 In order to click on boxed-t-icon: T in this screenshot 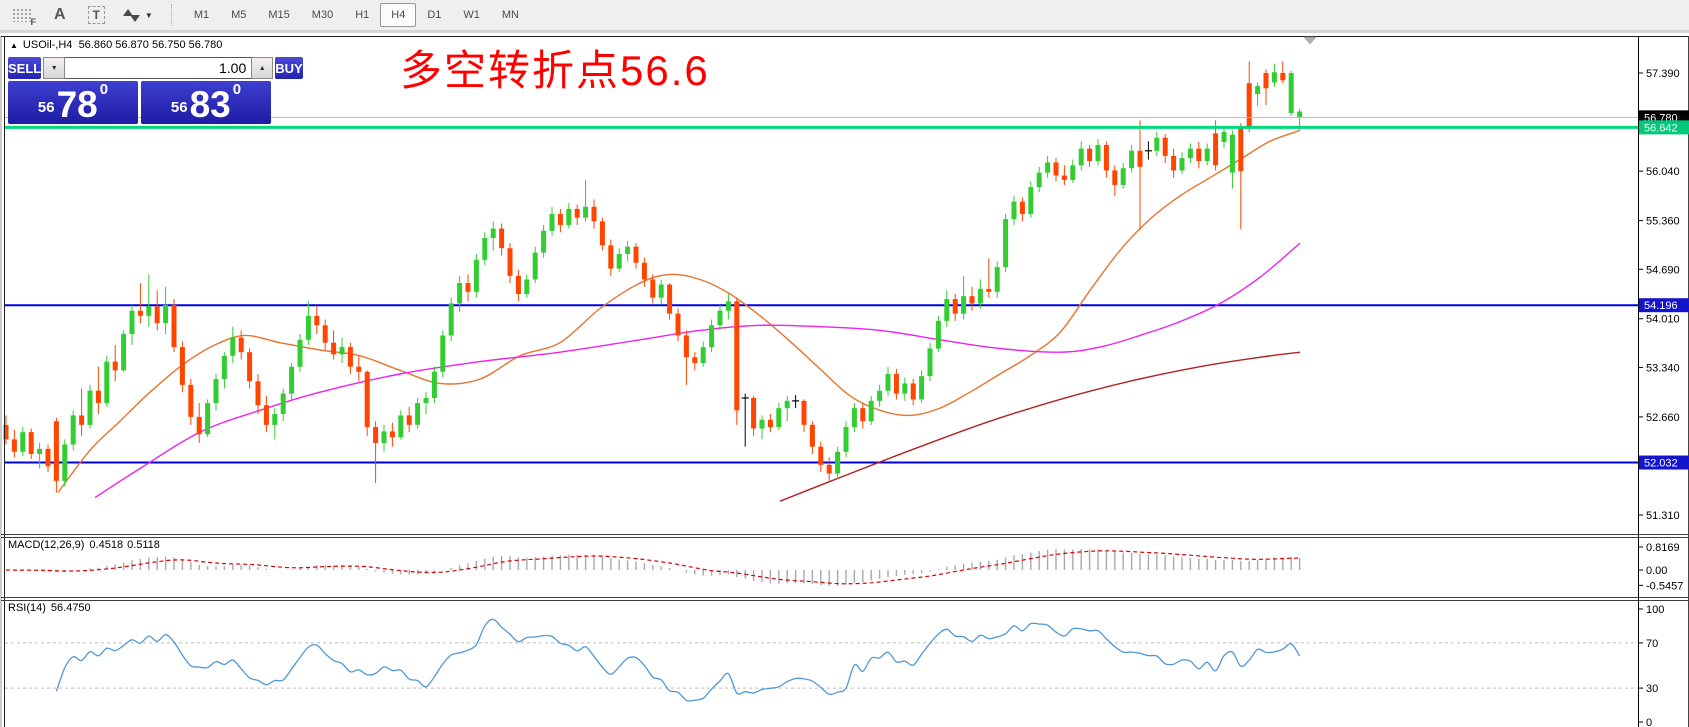, I will do `click(96, 15)`.